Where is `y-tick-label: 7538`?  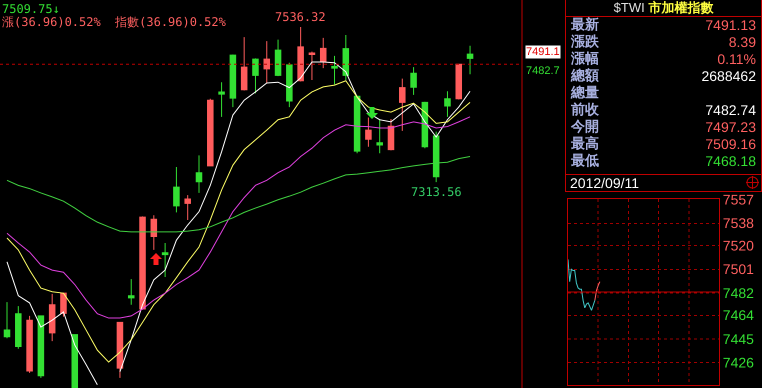 y-tick-label: 7538 is located at coordinates (738, 223).